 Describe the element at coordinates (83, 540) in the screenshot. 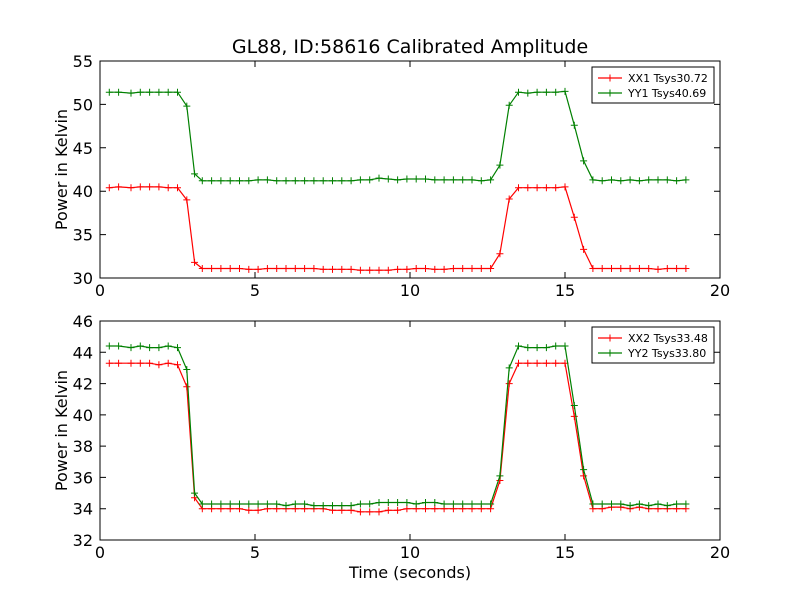

I see `y-tick-label: 32` at that location.